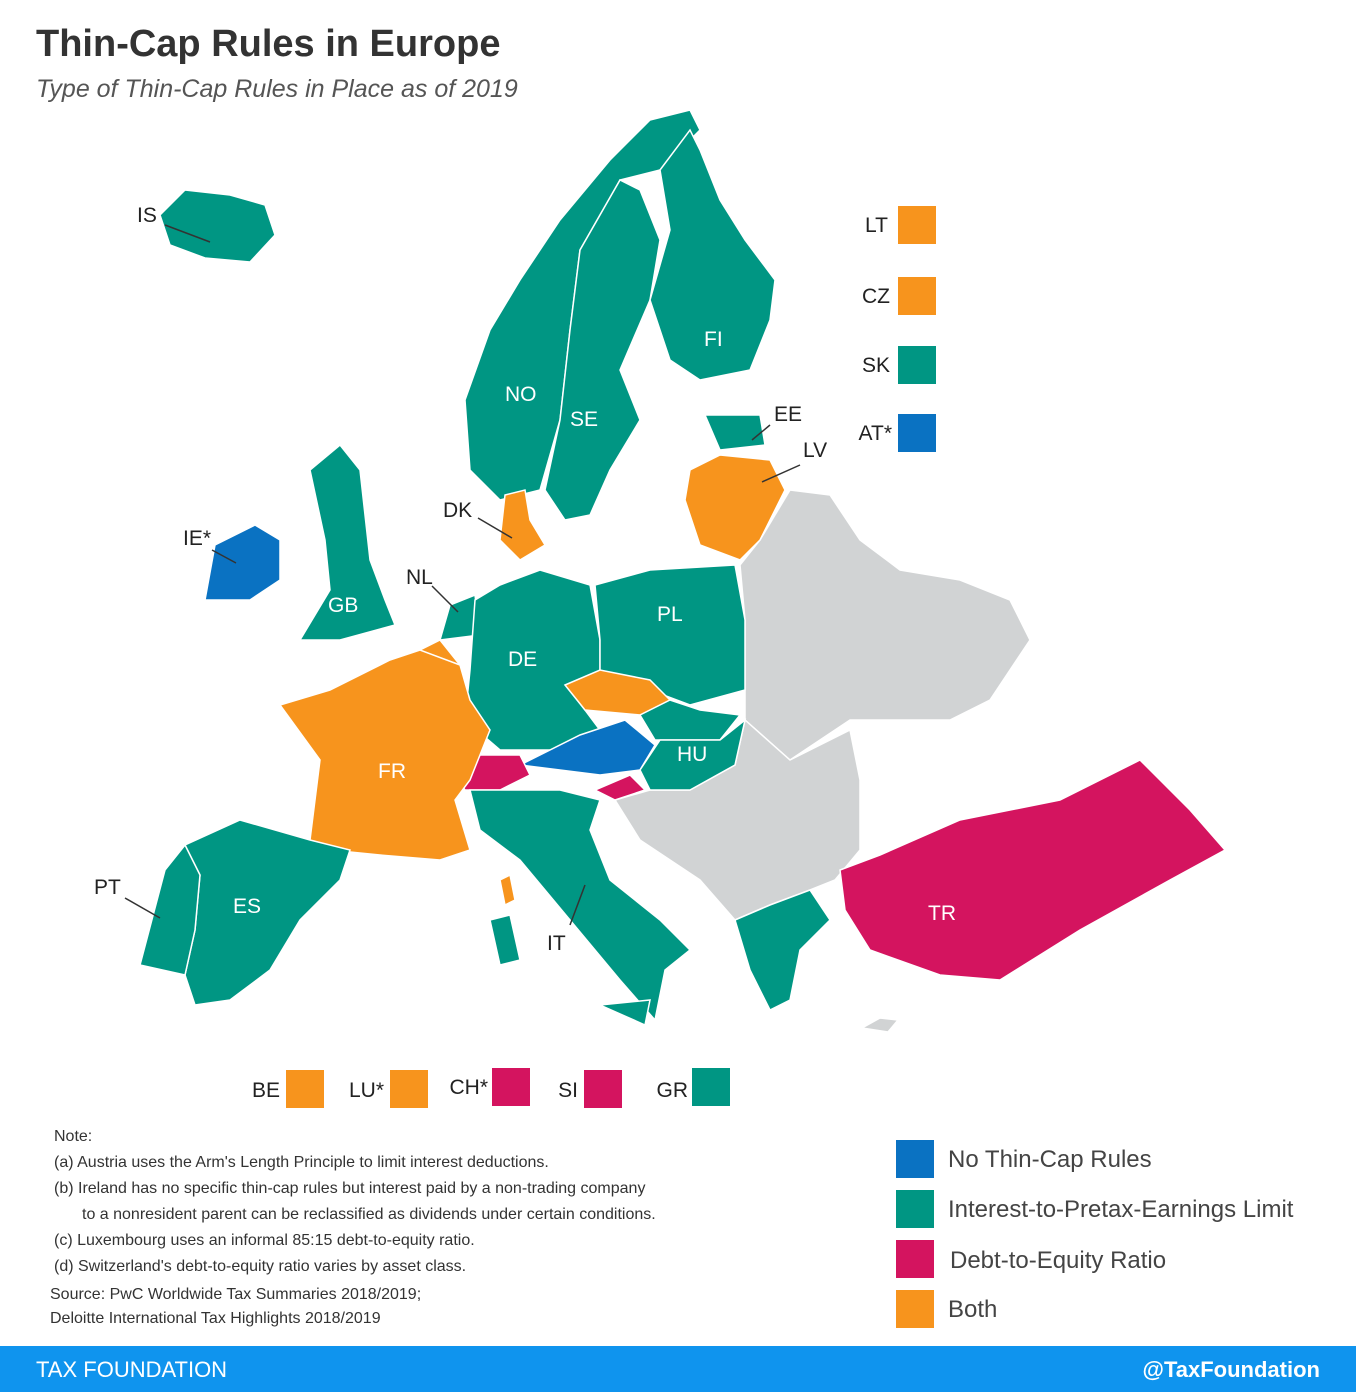  Describe the element at coordinates (419, 577) in the screenshot. I see `country-label: NL` at that location.